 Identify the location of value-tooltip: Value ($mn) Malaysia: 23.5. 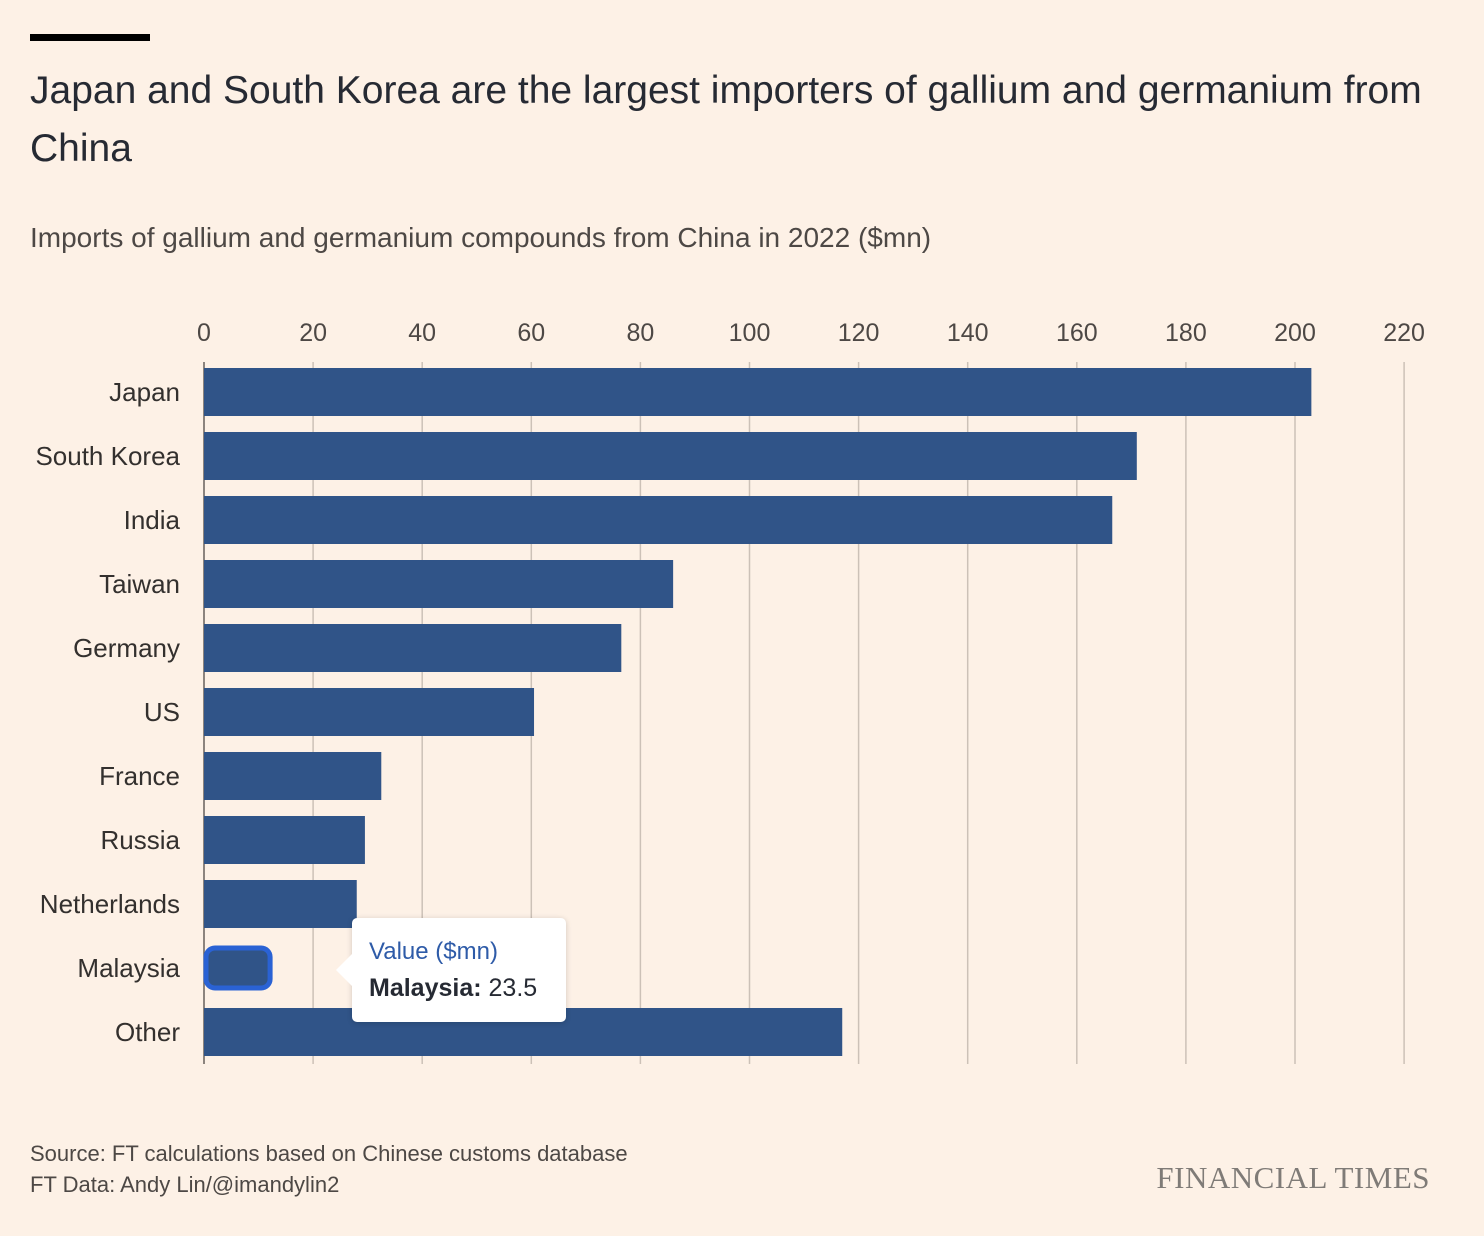
(451, 970).